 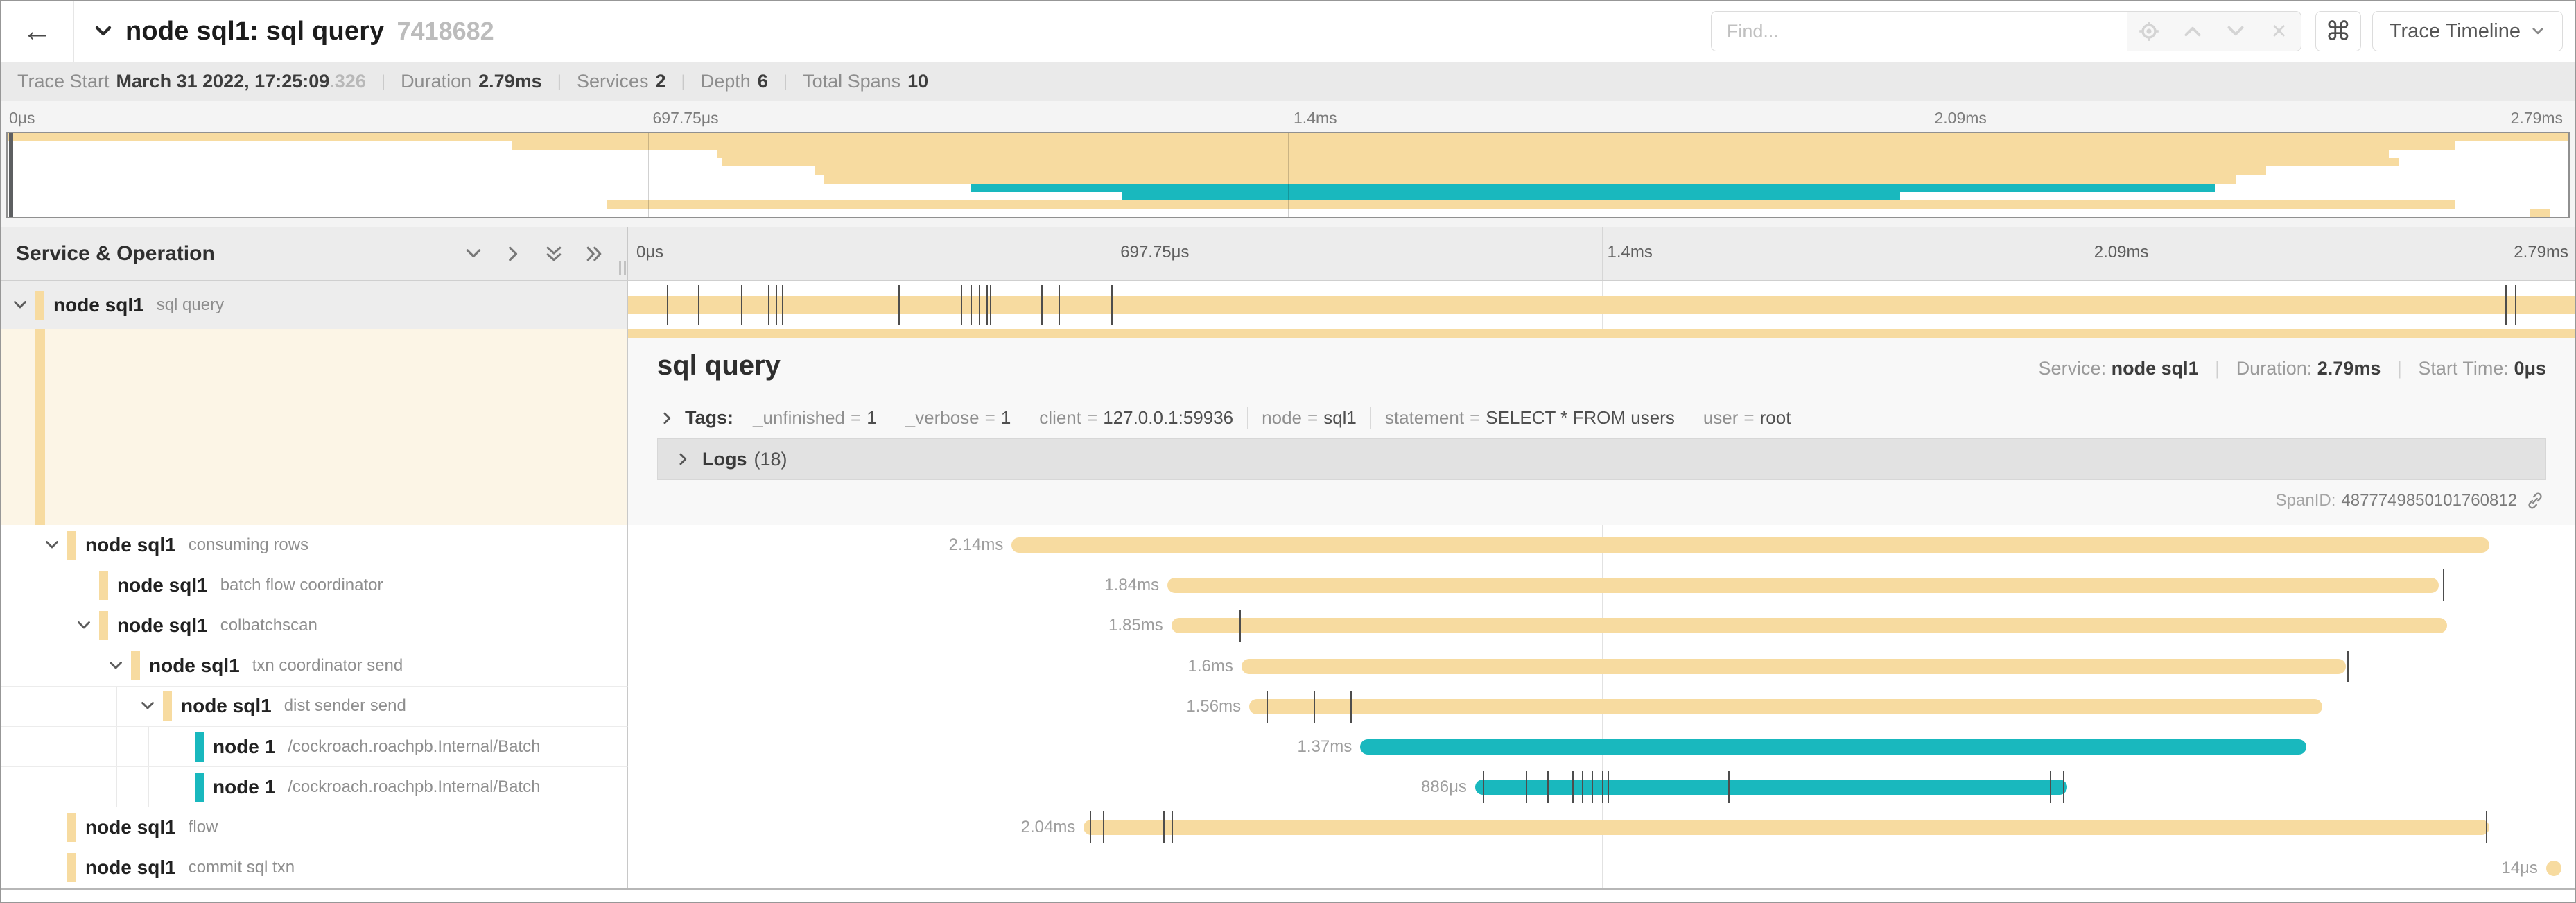 I want to click on tag-equals: =, so click(x=1749, y=418).